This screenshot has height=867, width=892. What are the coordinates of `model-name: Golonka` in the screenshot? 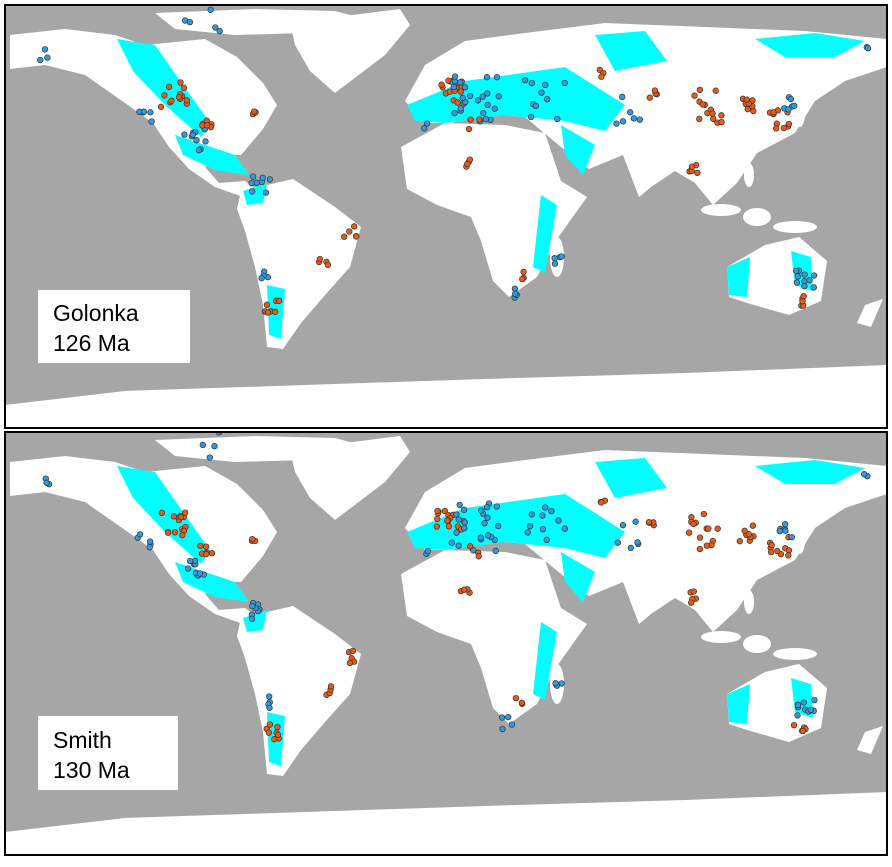 It's located at (96, 313).